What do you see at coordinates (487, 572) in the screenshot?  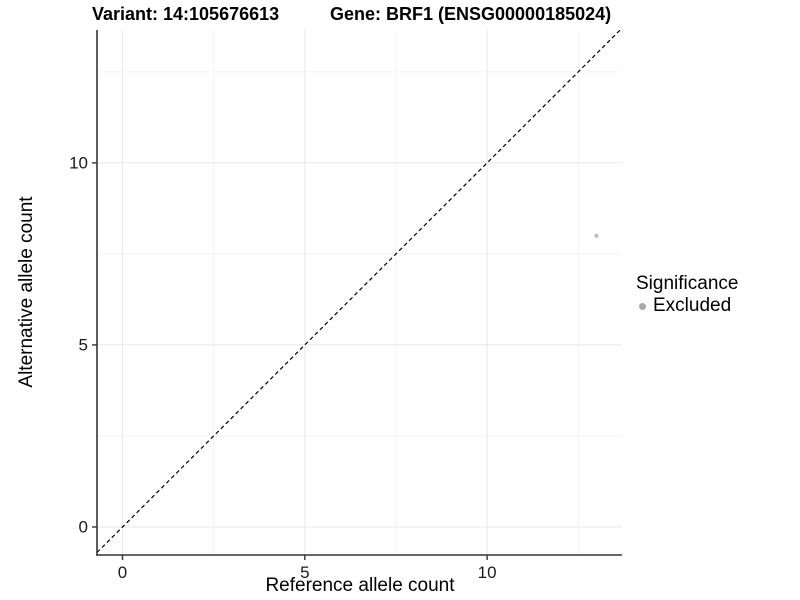 I see `x-tick-label: 10` at bounding box center [487, 572].